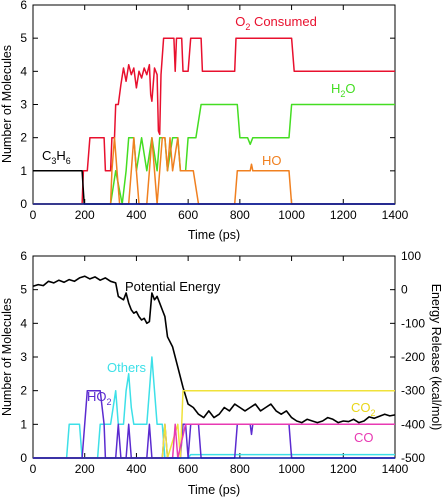 The height and width of the screenshot is (500, 442). What do you see at coordinates (136, 469) in the screenshot?
I see `bottom-x-tick-label: 400` at bounding box center [136, 469].